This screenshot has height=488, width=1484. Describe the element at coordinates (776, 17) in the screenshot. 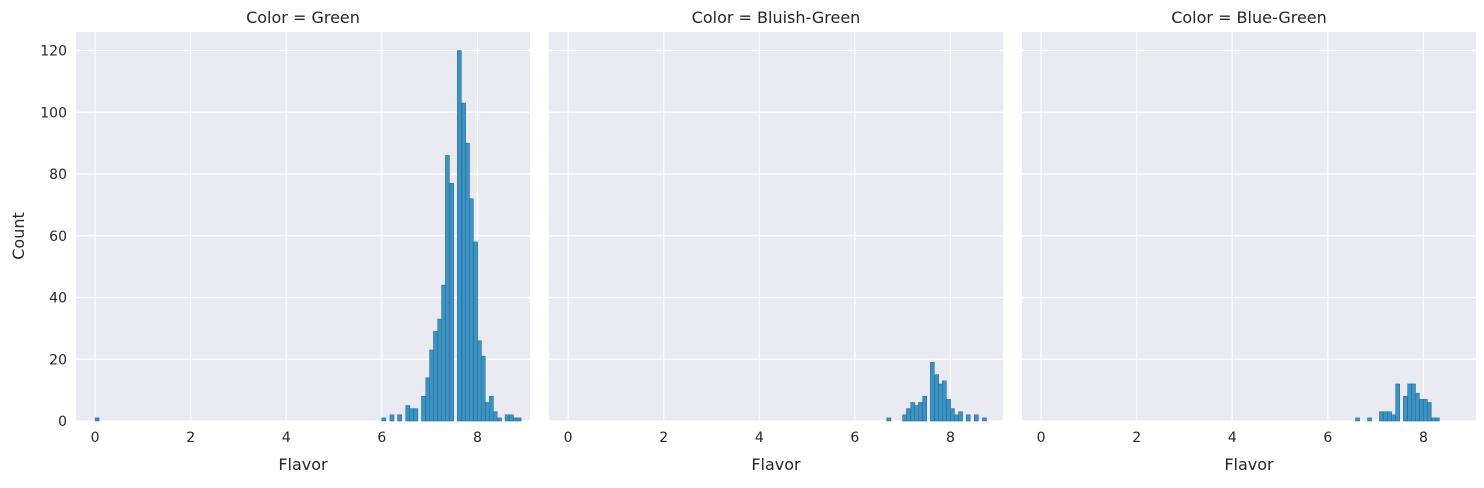

I see `panel-title: Color = Bluish-Green` at that location.